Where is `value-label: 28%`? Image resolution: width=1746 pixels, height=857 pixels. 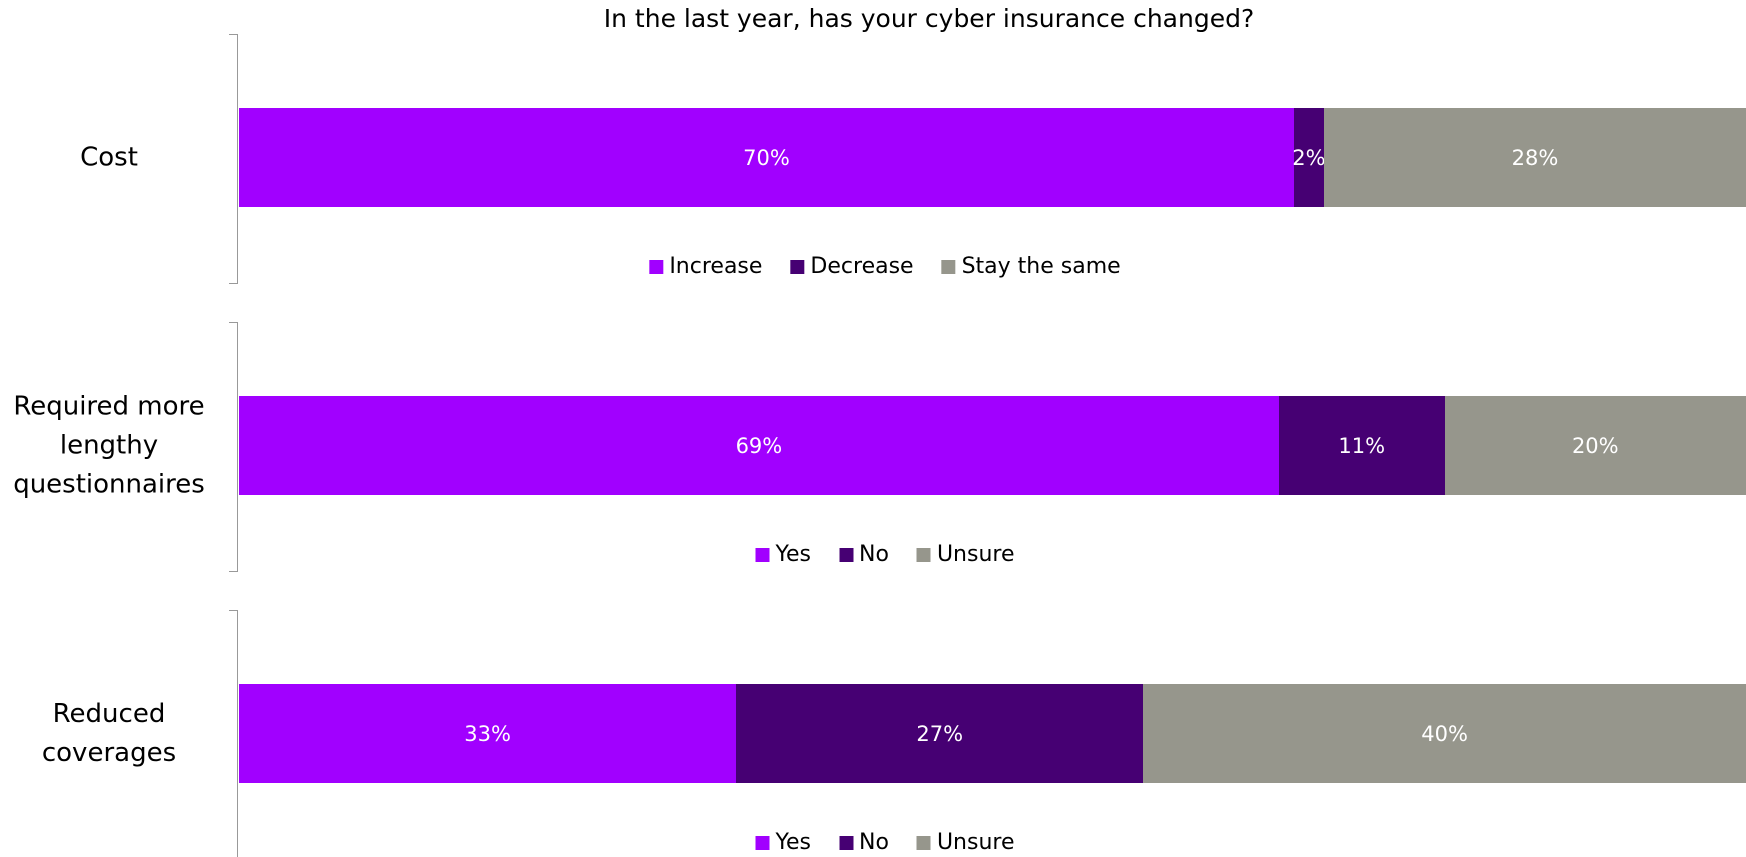 value-label: 28% is located at coordinates (1535, 157).